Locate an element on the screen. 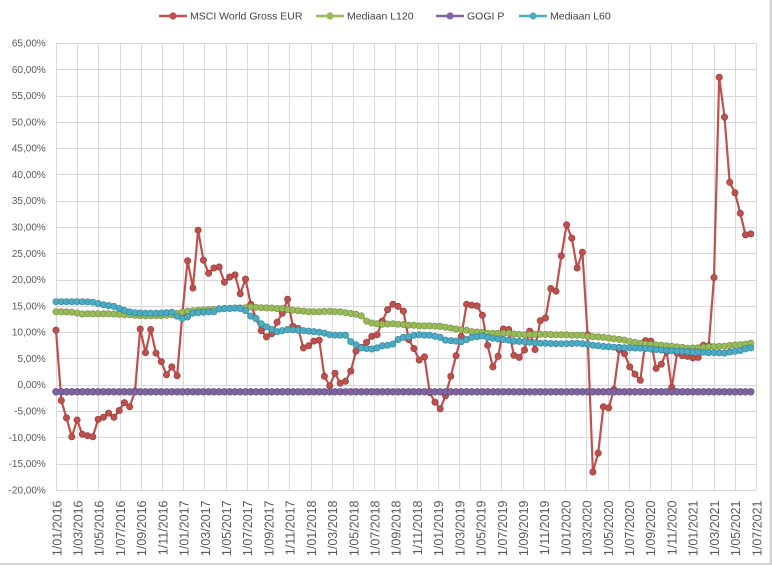 The width and height of the screenshot is (772, 570). svg-text: 1/03/2021 is located at coordinates (715, 528).